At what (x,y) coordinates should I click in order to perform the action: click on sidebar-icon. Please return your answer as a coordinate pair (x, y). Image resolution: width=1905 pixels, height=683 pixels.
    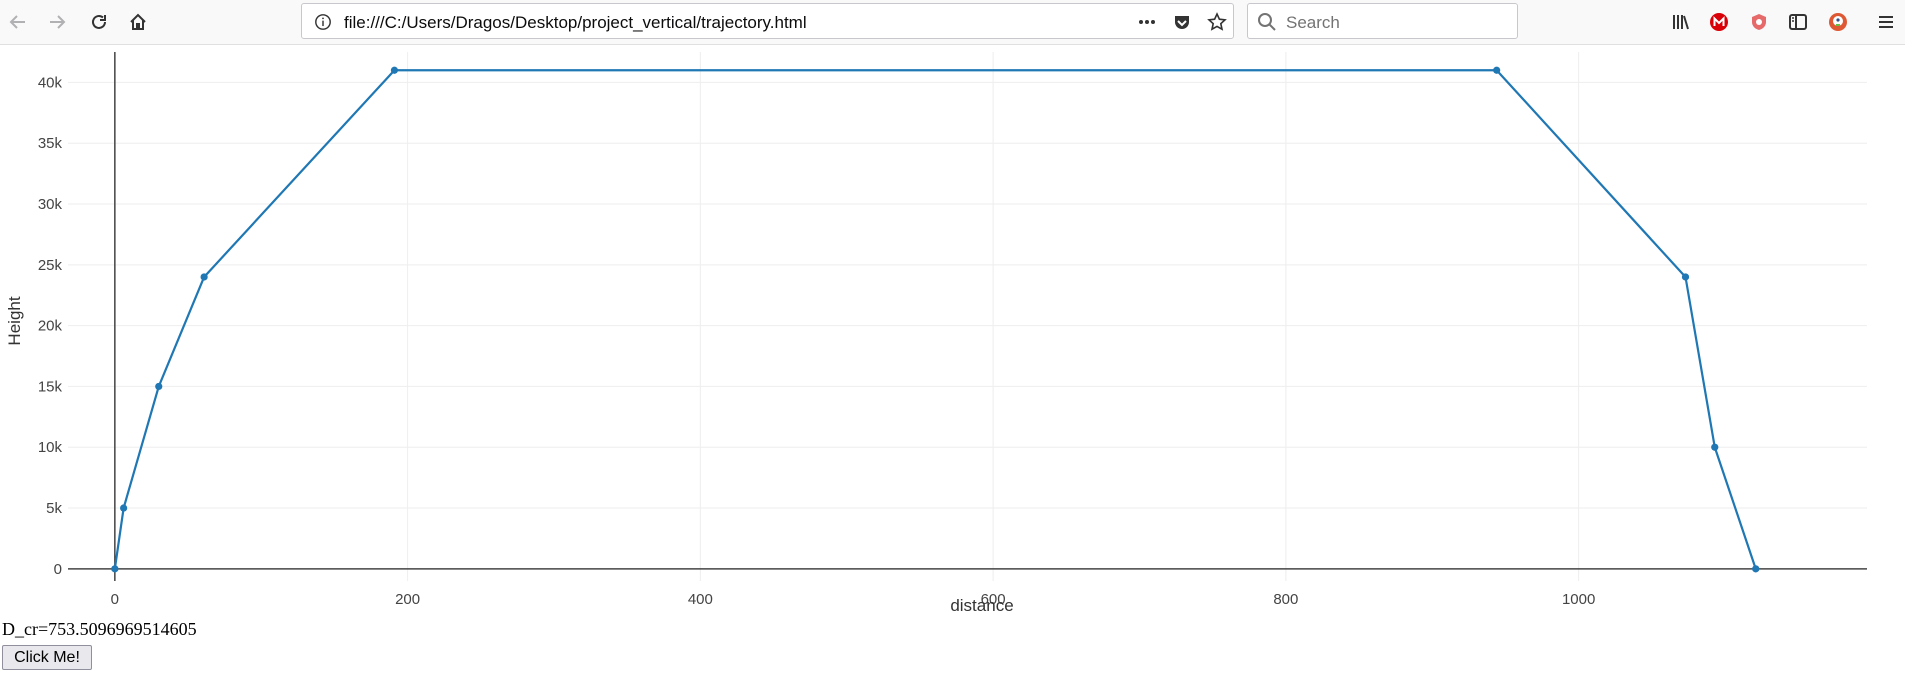
    Looking at the image, I should click on (1798, 22).